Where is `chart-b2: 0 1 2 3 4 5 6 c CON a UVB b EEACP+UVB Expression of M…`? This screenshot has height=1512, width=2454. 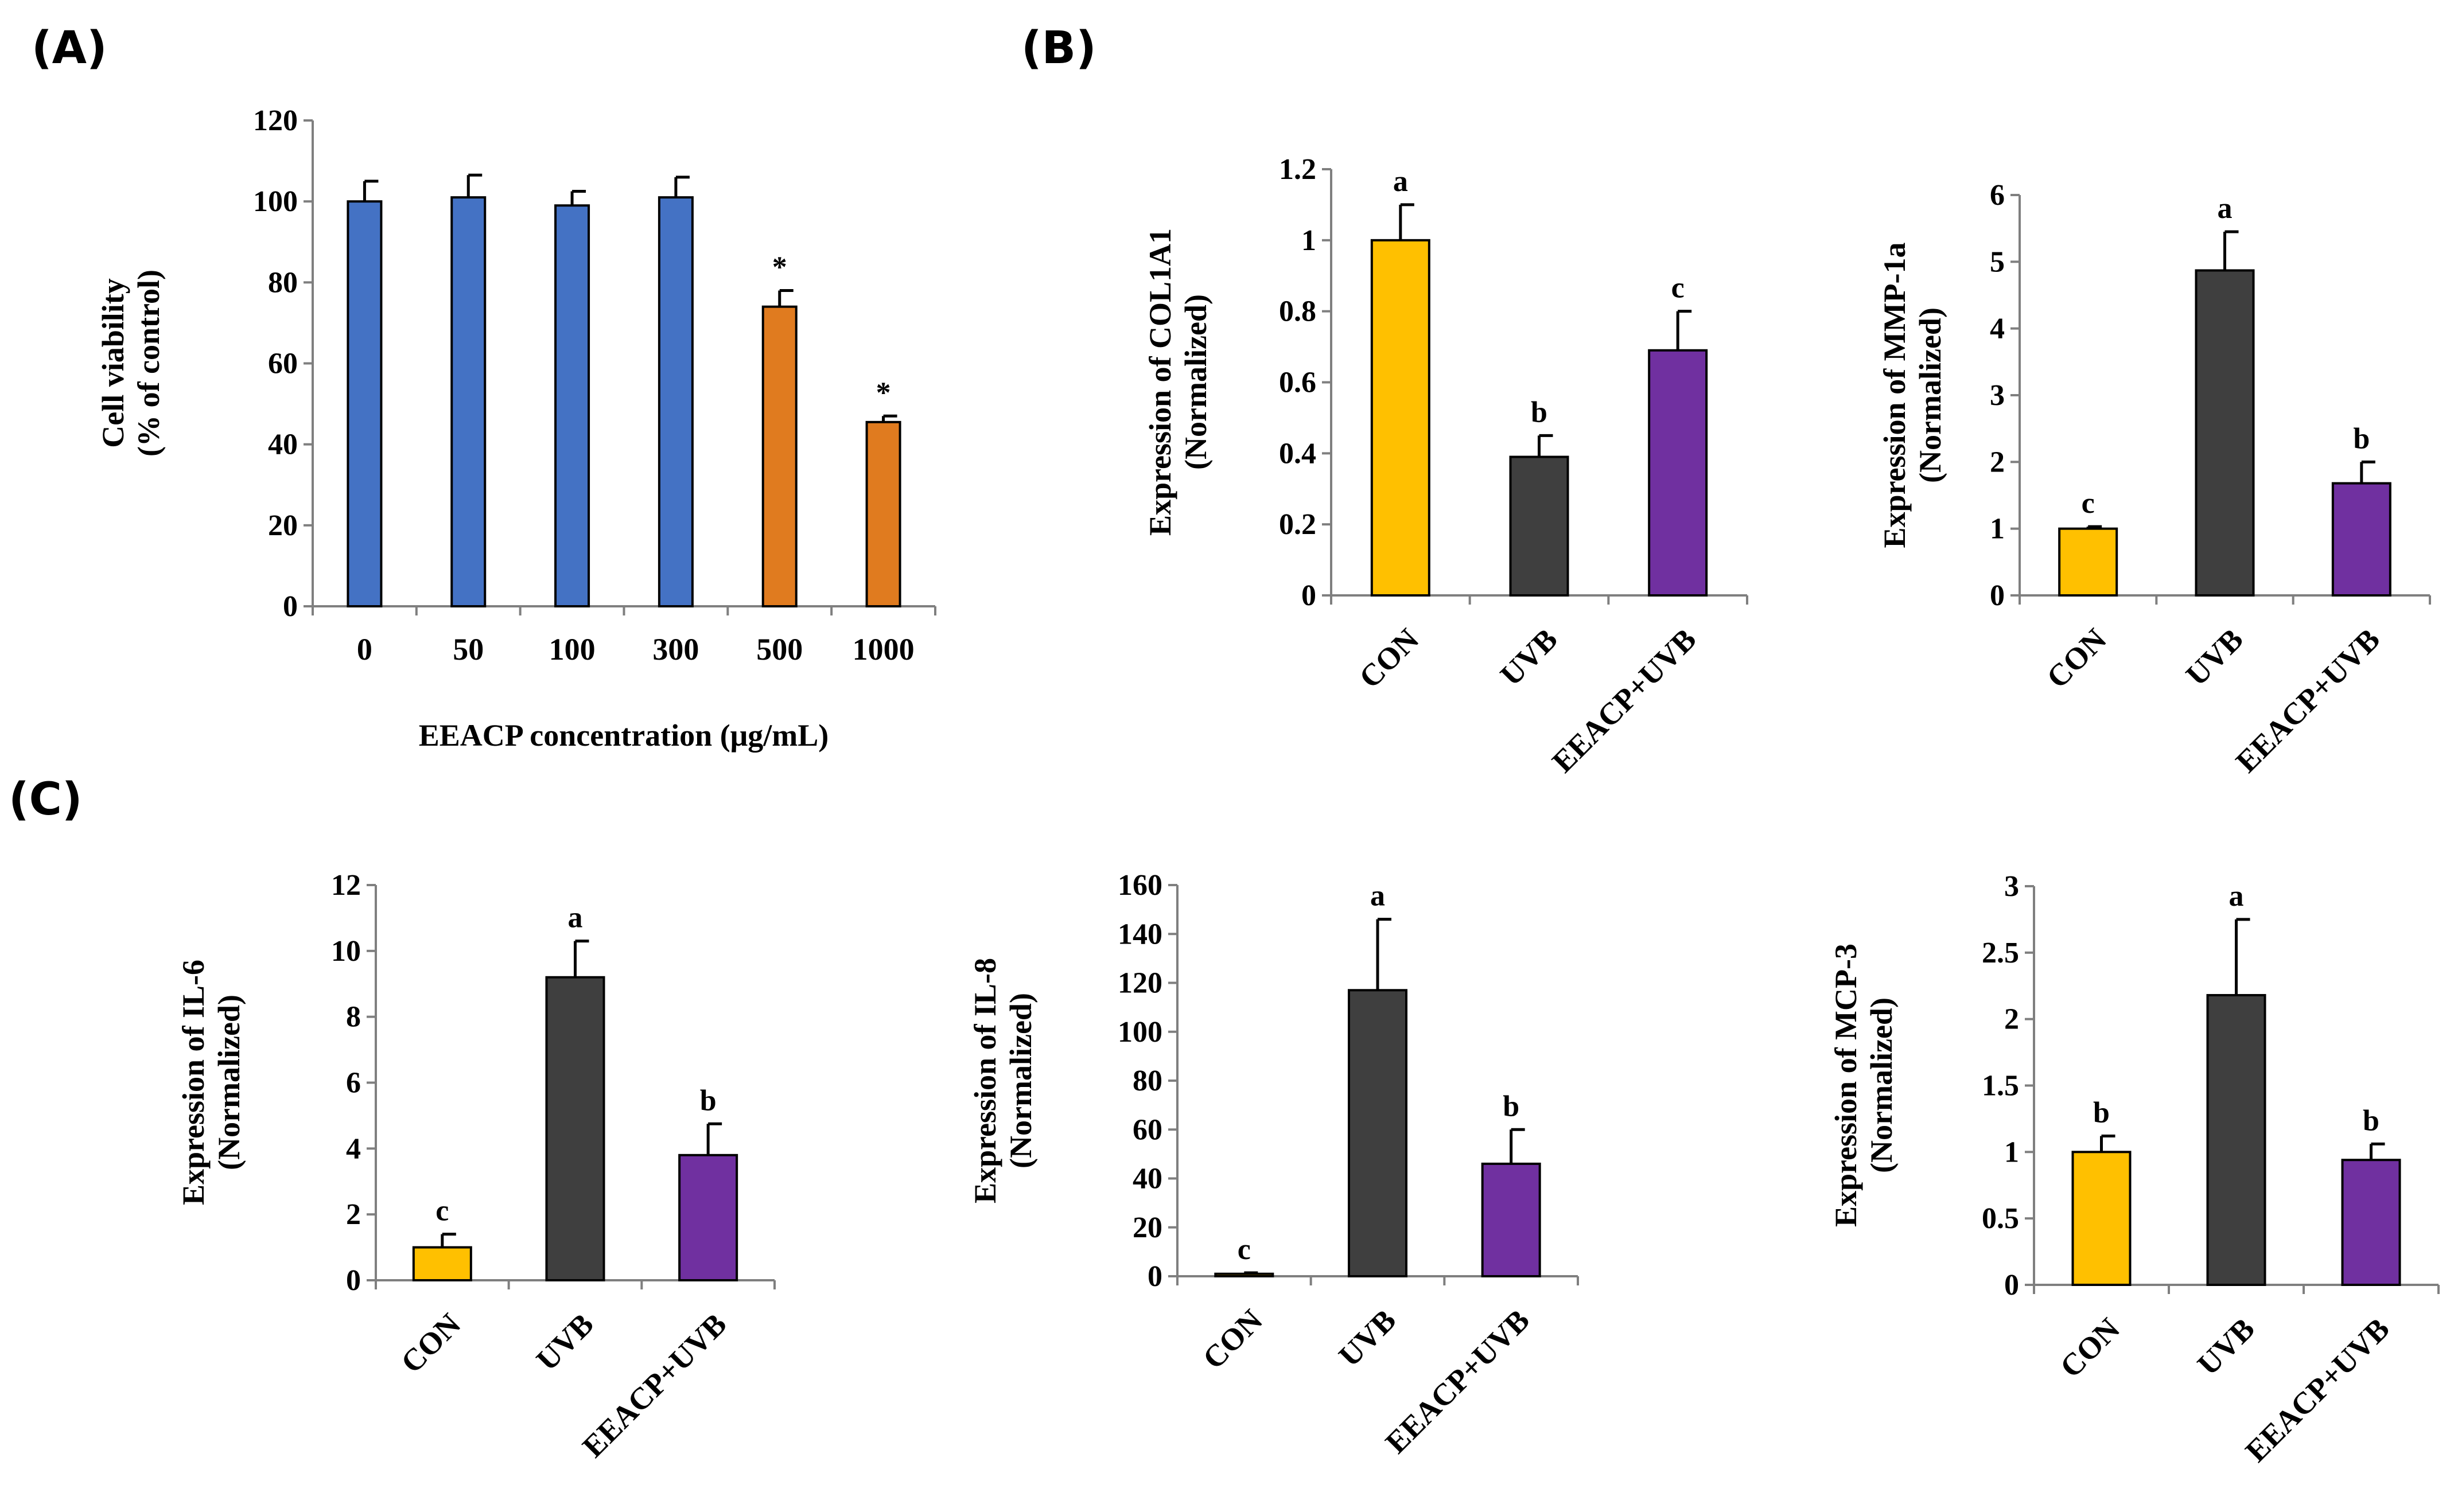 chart-b2: 0 1 2 3 4 5 6 c CON a UVB b EEACP+UVB Expression of M… is located at coordinates (2154, 479).